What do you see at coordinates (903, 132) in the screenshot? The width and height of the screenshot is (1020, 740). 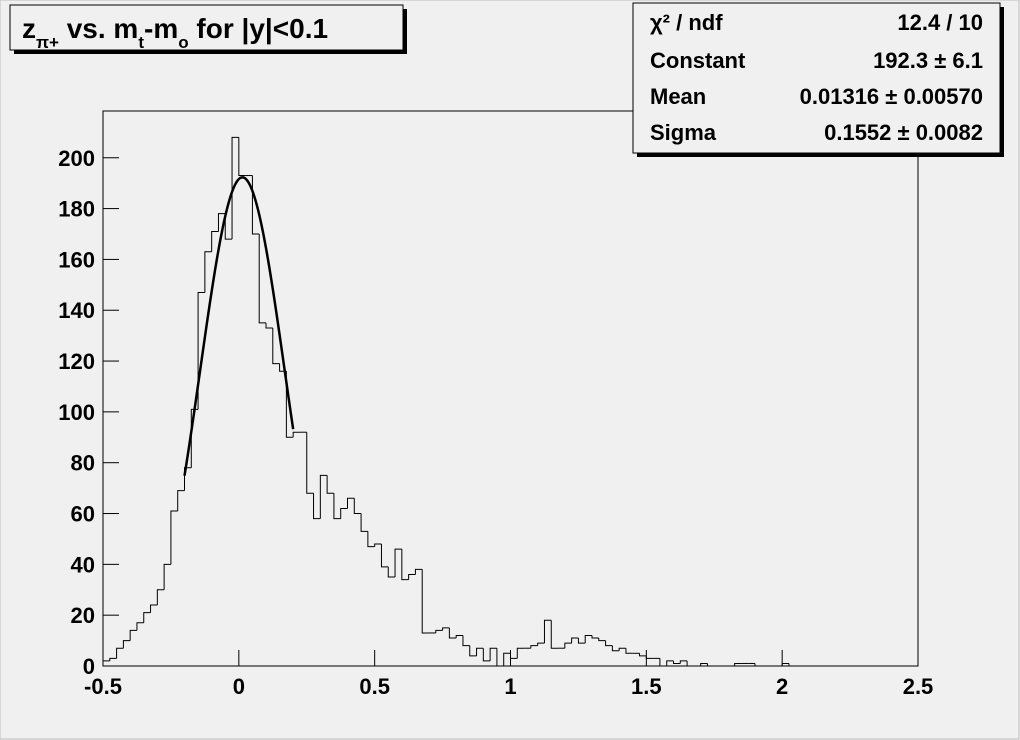 I see `stats-value: 0.1552 ± 0.0082` at bounding box center [903, 132].